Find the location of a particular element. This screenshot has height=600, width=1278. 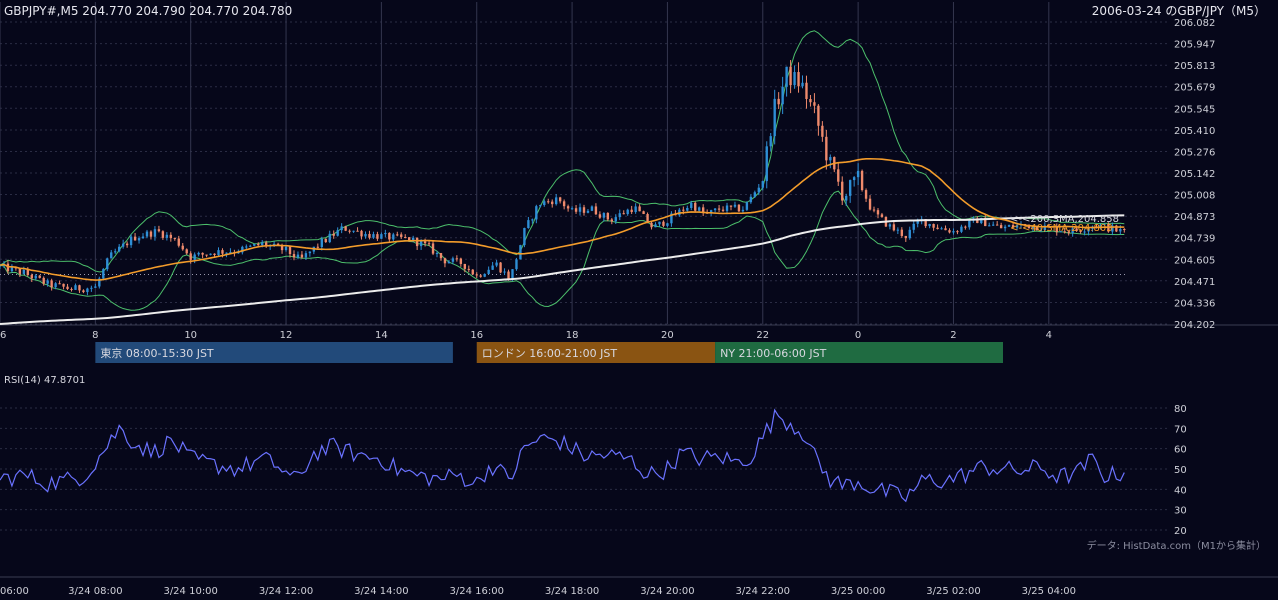

price-tick-label: 205.813 is located at coordinates (1194, 66).